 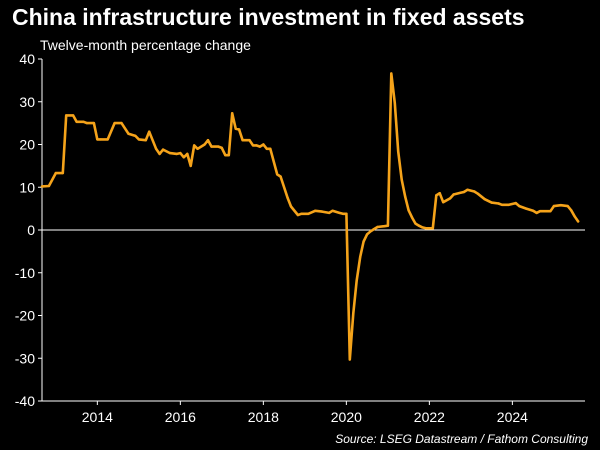 I want to click on x-tick-label: 2016, so click(x=180, y=417).